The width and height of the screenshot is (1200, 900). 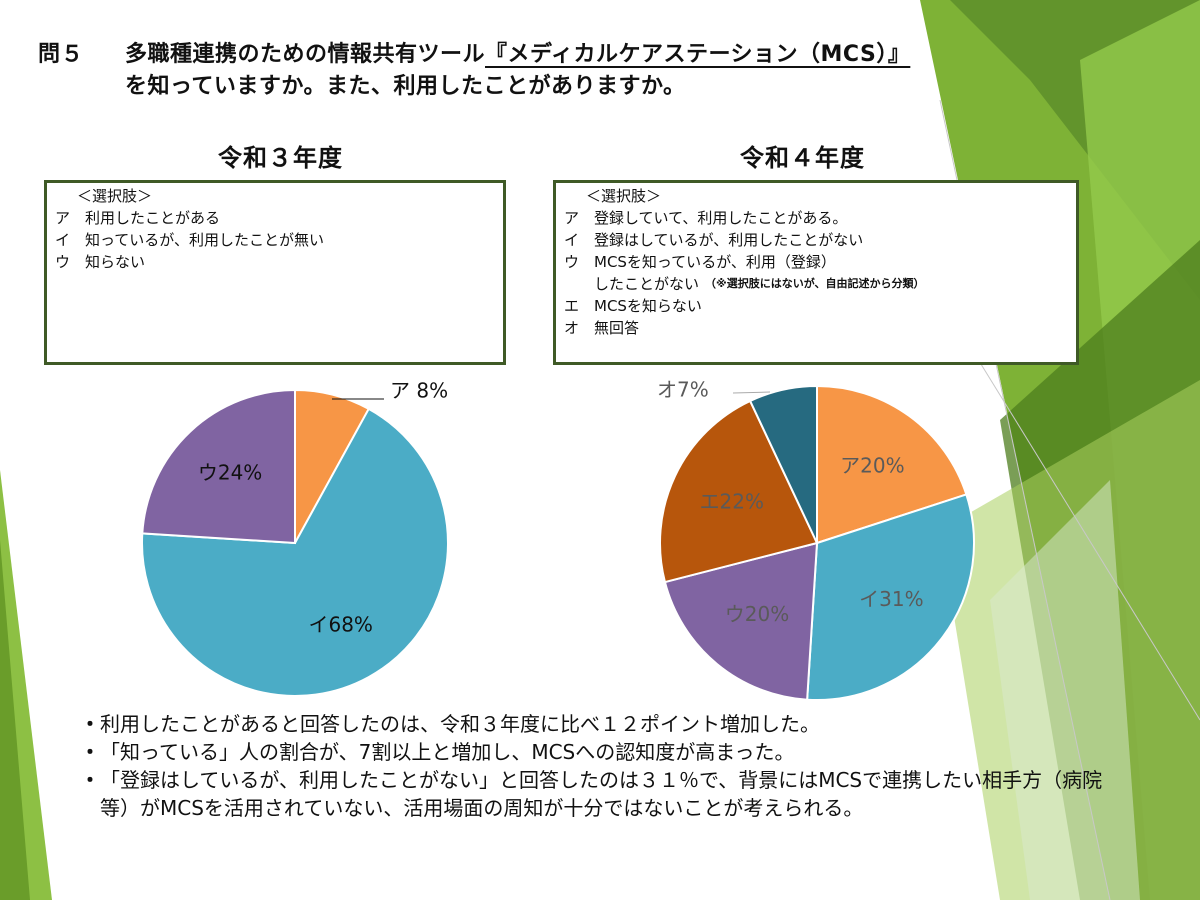 I want to click on option-item: イ知っているが、利用したことが無い, so click(x=275, y=240).